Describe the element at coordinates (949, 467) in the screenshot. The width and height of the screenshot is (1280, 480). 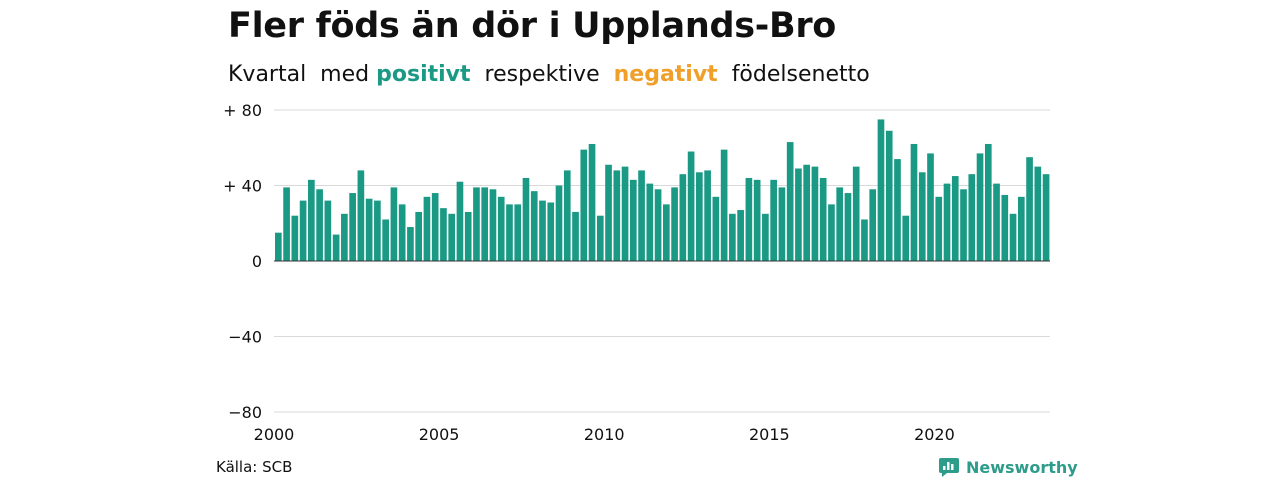
I see `newsworthy-logo-icon` at that location.